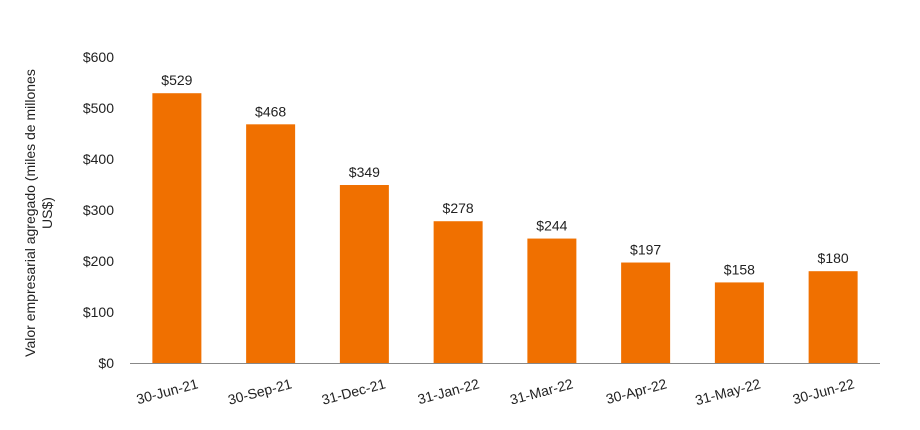 This screenshot has width=920, height=430. I want to click on y-axis-ticks: $0 $100 $200 $300 $400 $500 $600, so click(98, 210).